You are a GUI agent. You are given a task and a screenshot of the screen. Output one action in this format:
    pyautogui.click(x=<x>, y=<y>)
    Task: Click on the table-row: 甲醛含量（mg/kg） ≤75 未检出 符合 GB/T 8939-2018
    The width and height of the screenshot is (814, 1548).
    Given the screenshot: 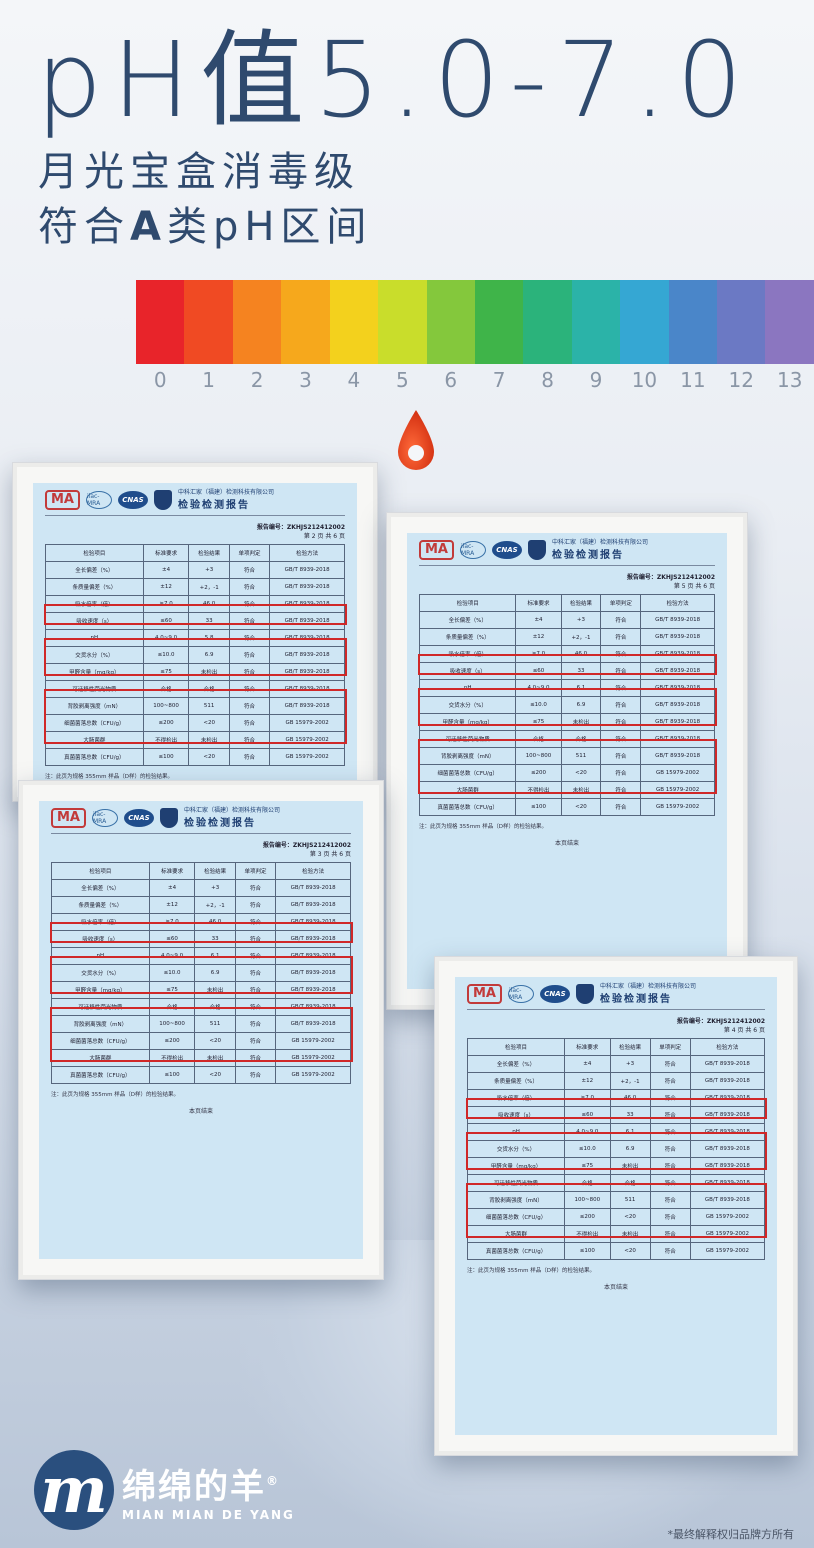 What is the action you would take?
    pyautogui.click(x=201, y=990)
    